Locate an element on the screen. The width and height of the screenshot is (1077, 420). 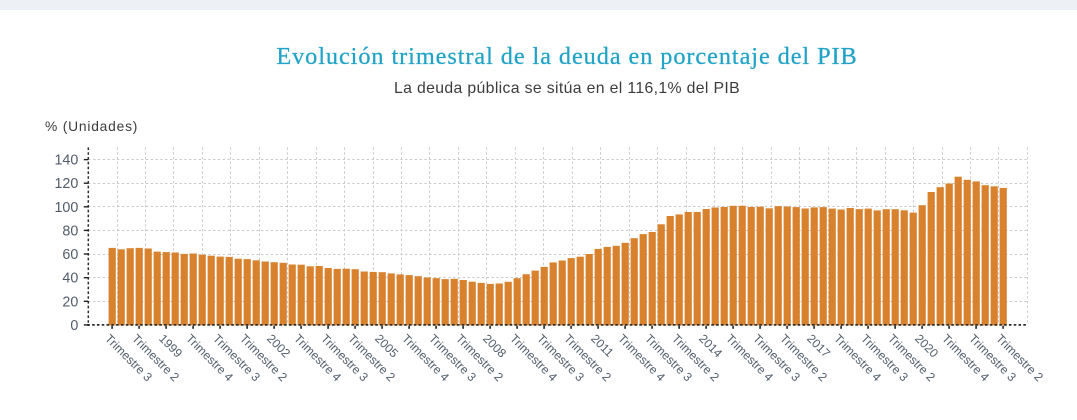
svg-text: 20 is located at coordinates (70, 302).